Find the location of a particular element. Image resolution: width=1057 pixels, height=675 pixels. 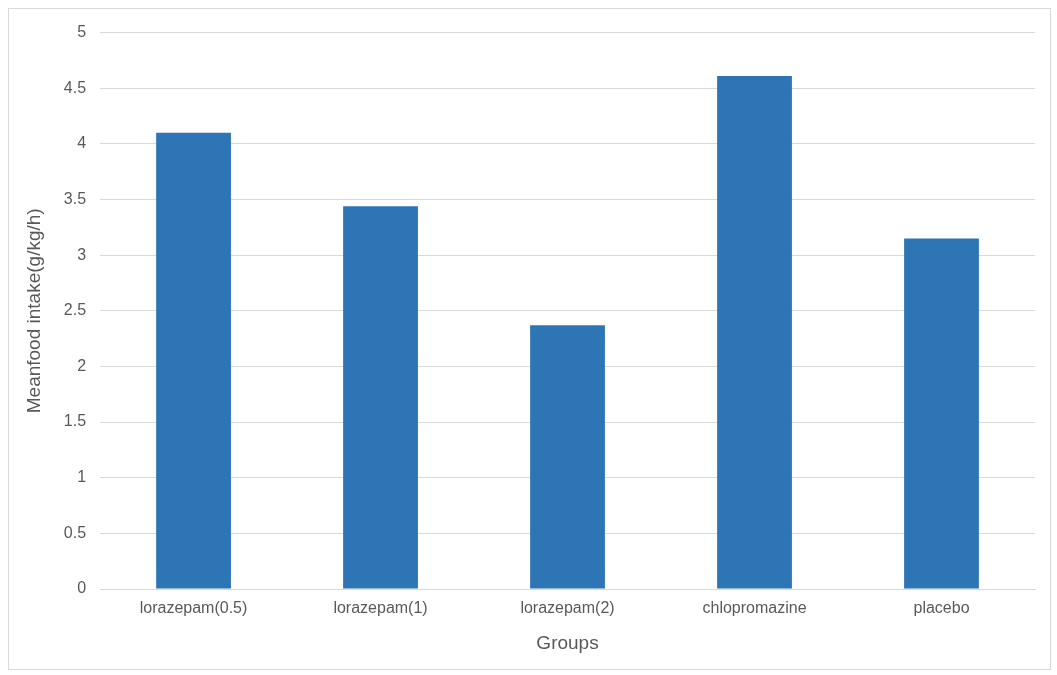

y-tick-label: 3.5 is located at coordinates (75, 198).